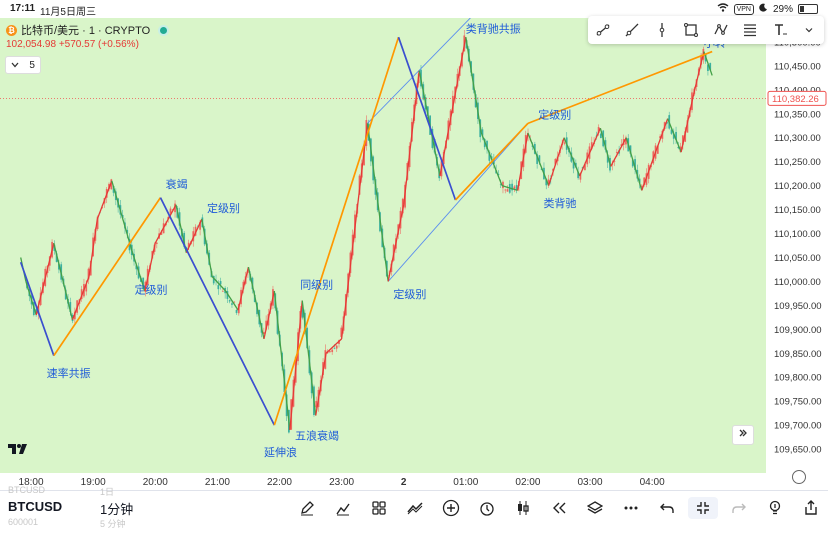 The height and width of the screenshot is (545, 828). I want to click on scroll-to-realtime-button, so click(743, 435).